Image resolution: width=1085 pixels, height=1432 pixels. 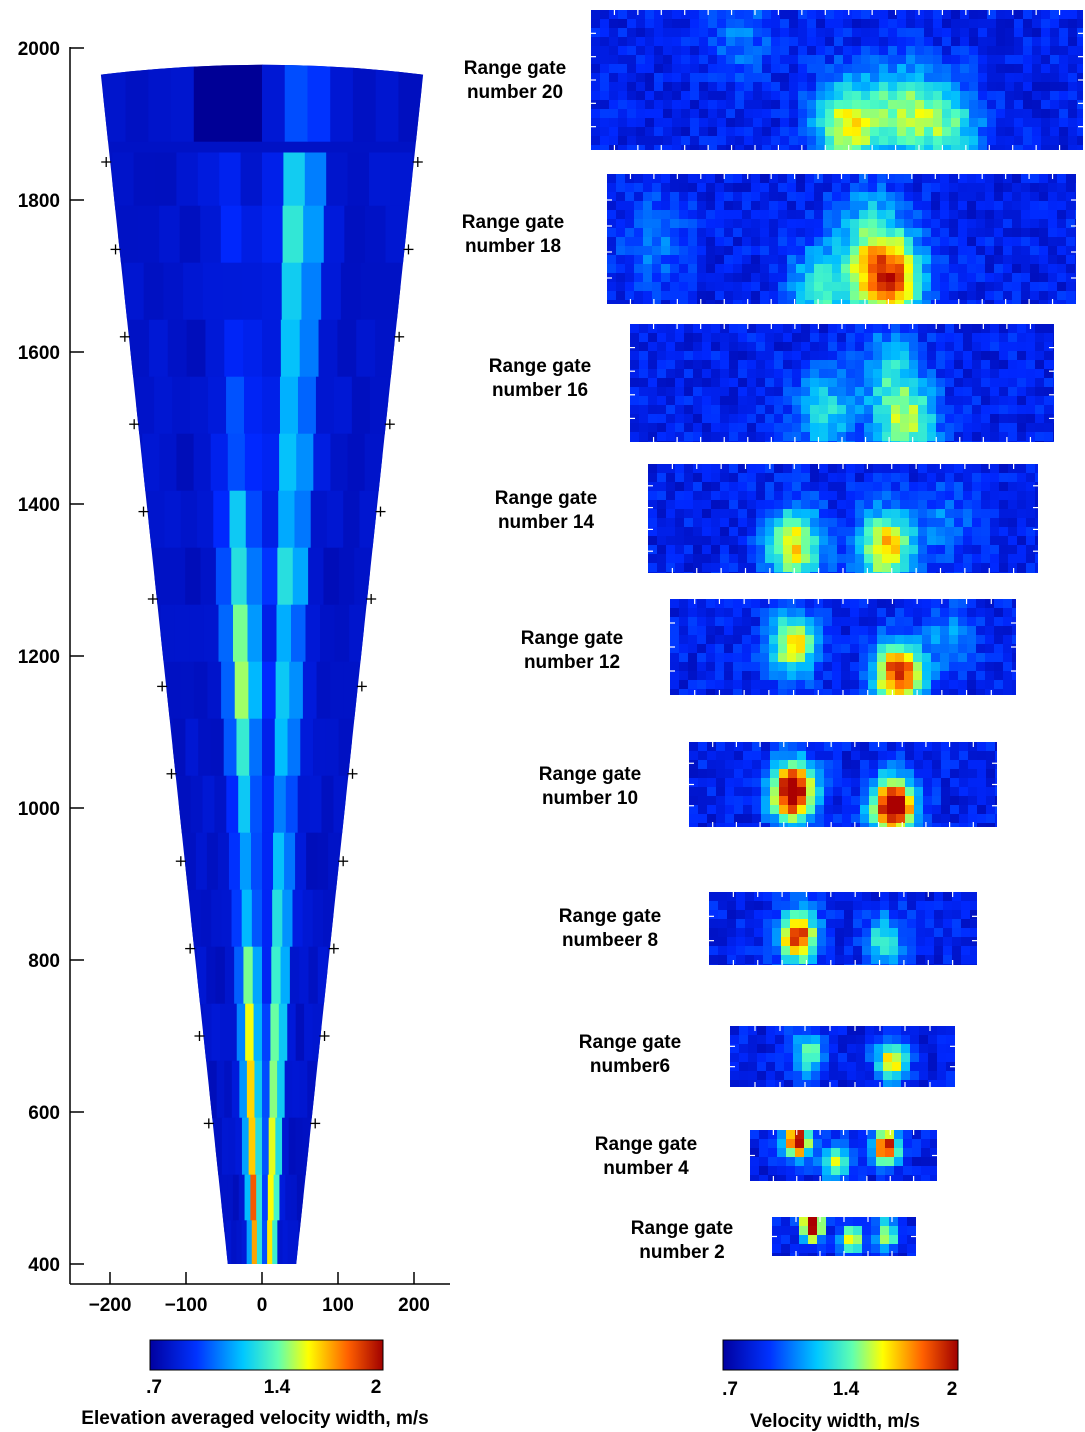 What do you see at coordinates (572, 662) in the screenshot?
I see `panel-label-line2: number 12` at bounding box center [572, 662].